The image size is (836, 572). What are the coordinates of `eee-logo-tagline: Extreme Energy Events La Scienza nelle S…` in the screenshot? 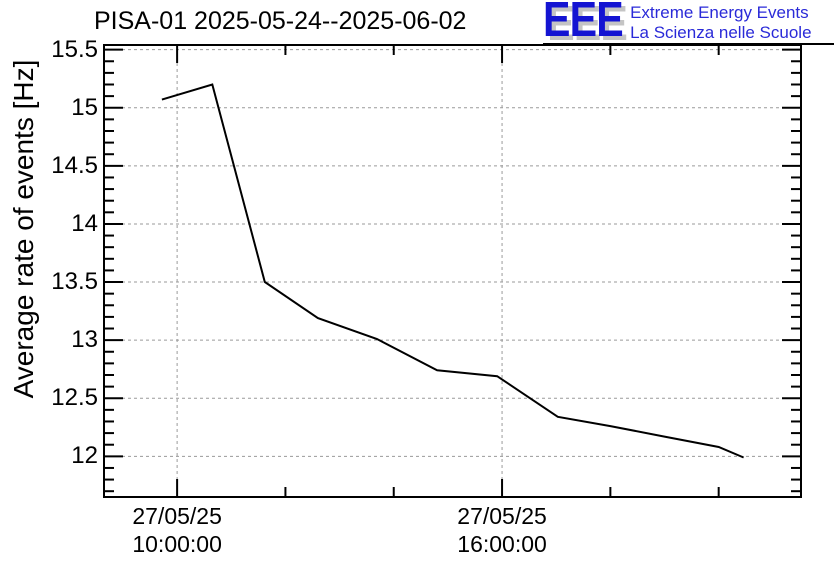 It's located at (720, 22).